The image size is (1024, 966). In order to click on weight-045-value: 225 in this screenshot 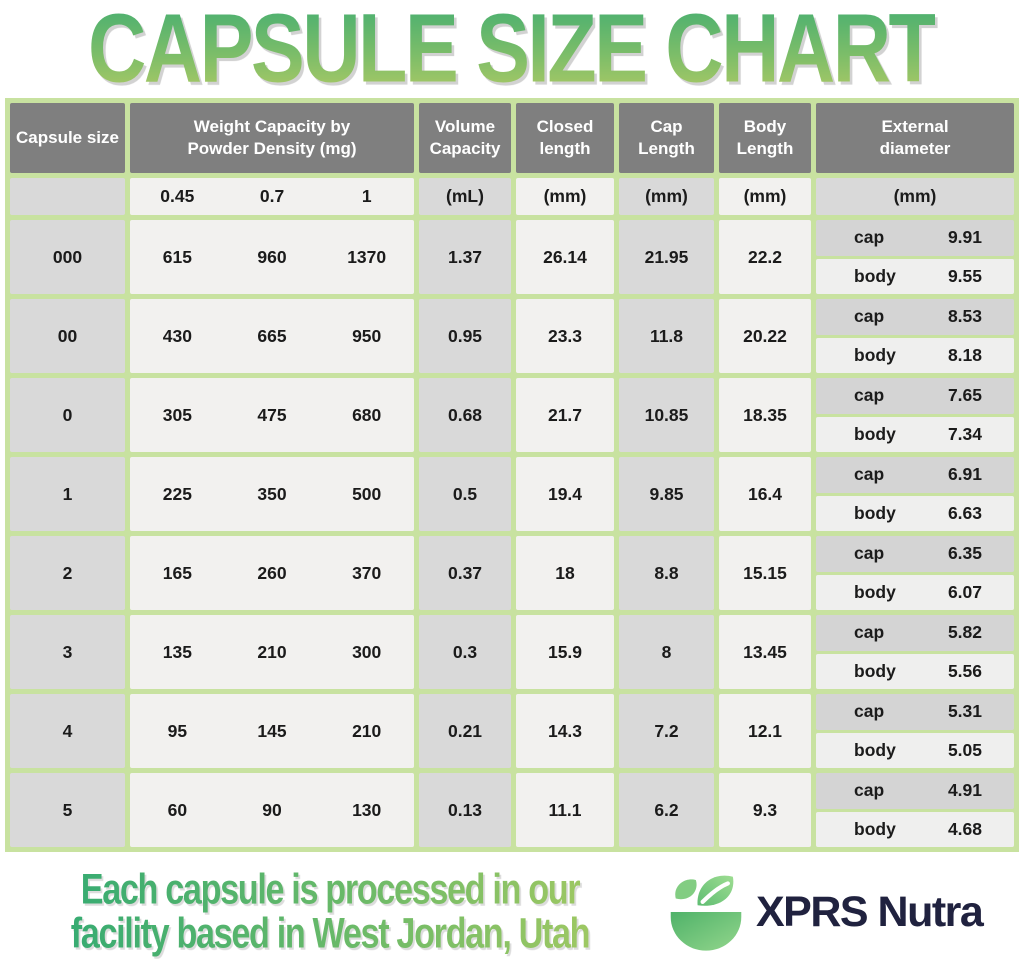, I will do `click(177, 493)`.